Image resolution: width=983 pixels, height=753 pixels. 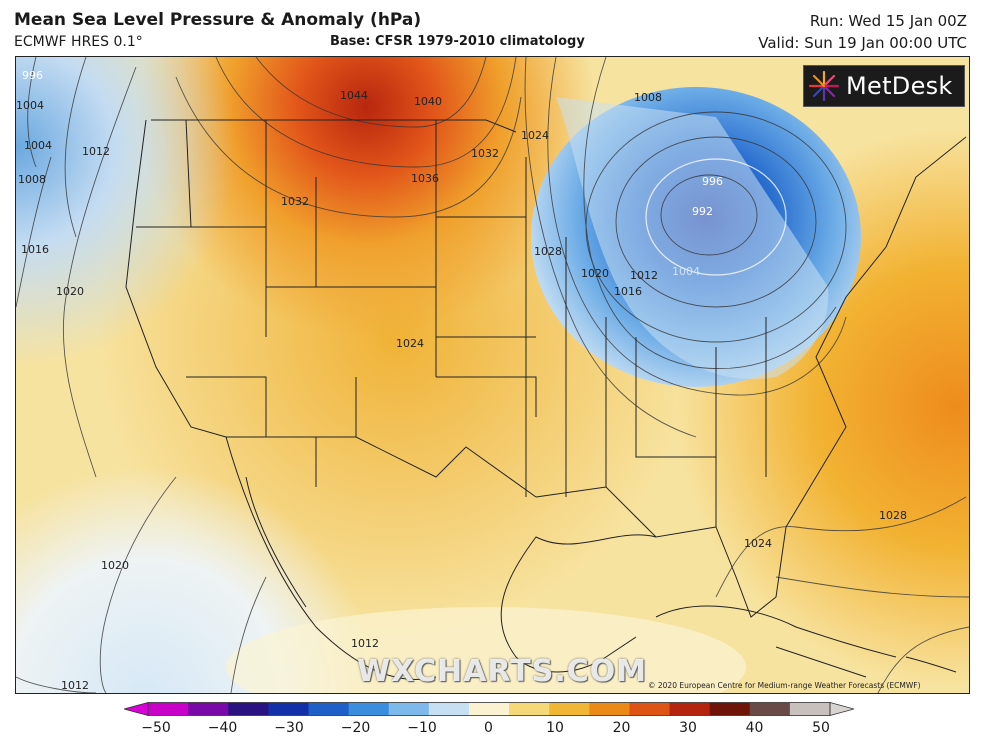 I want to click on climatology-base-label: Base: CFSR 1979-2010 climatology, so click(x=457, y=41).